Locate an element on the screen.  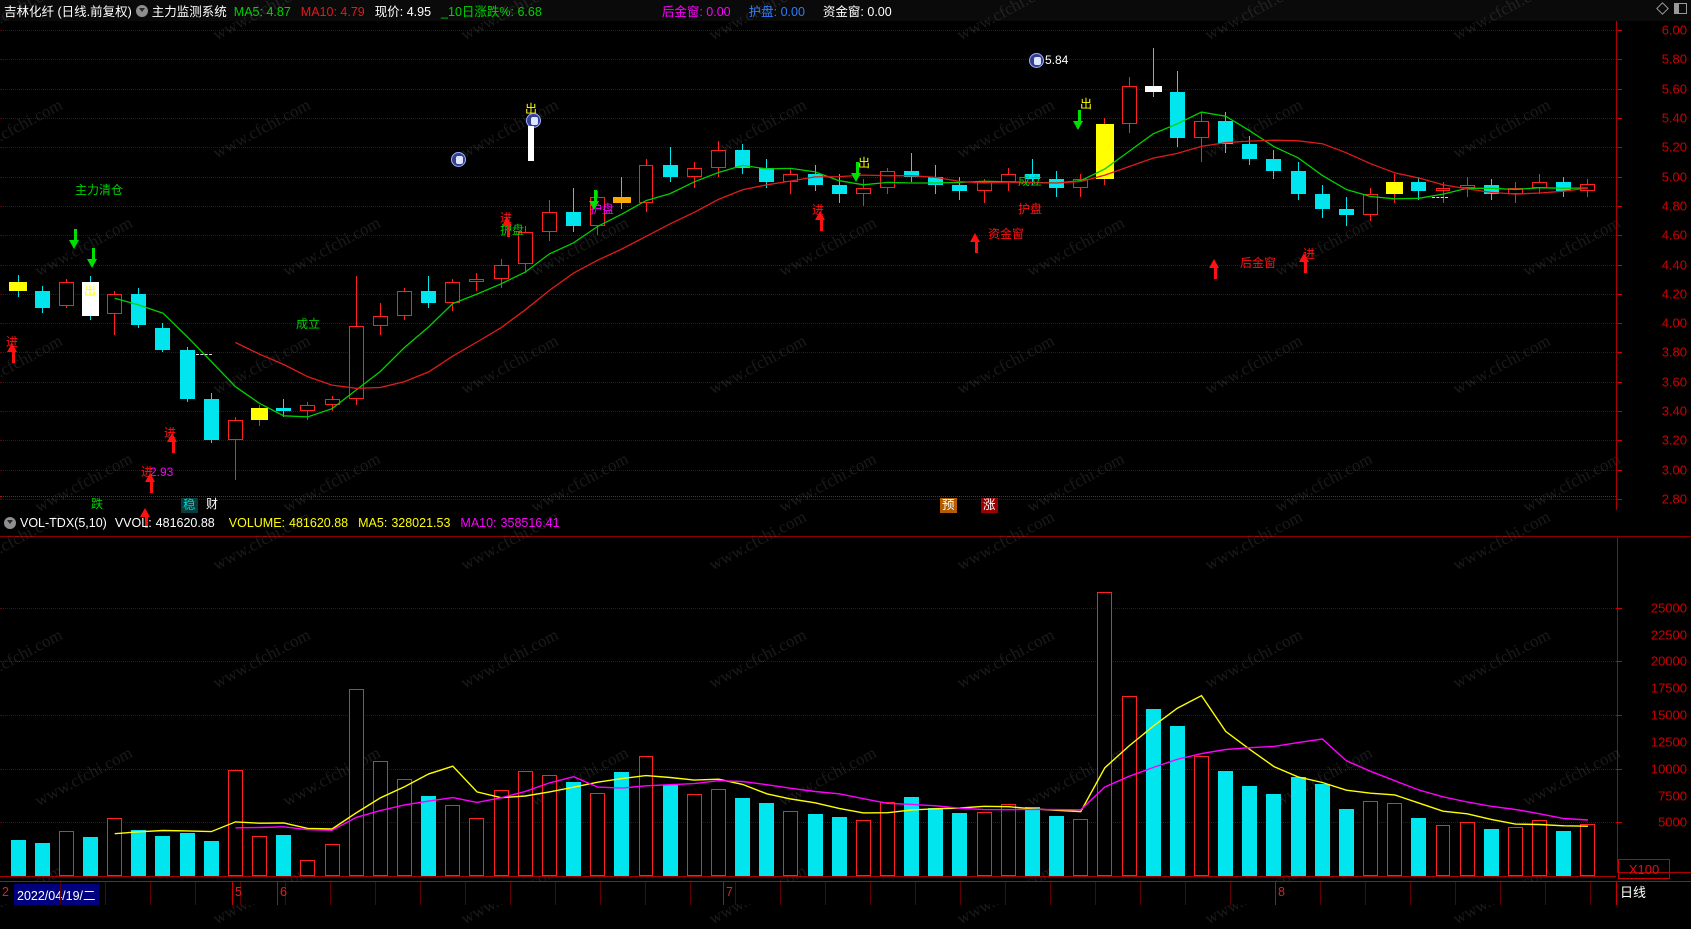
header-field-label: 后金窗: is located at coordinates (682, 12).